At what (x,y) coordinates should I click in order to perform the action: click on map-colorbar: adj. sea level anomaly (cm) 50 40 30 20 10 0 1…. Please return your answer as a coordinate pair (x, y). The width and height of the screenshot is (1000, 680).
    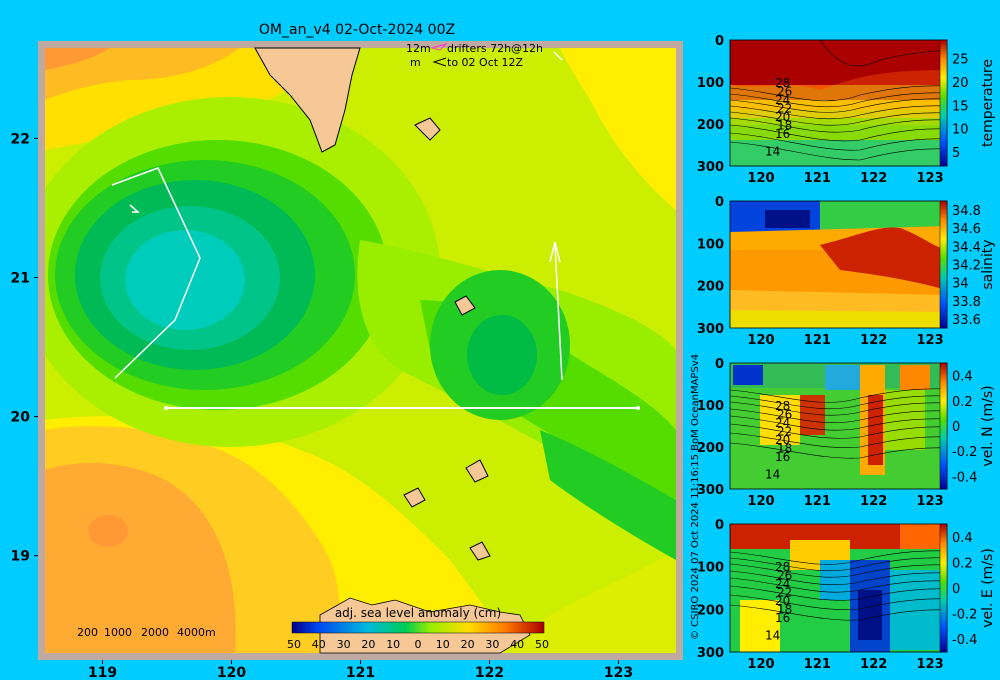
    Looking at the image, I should click on (418, 628).